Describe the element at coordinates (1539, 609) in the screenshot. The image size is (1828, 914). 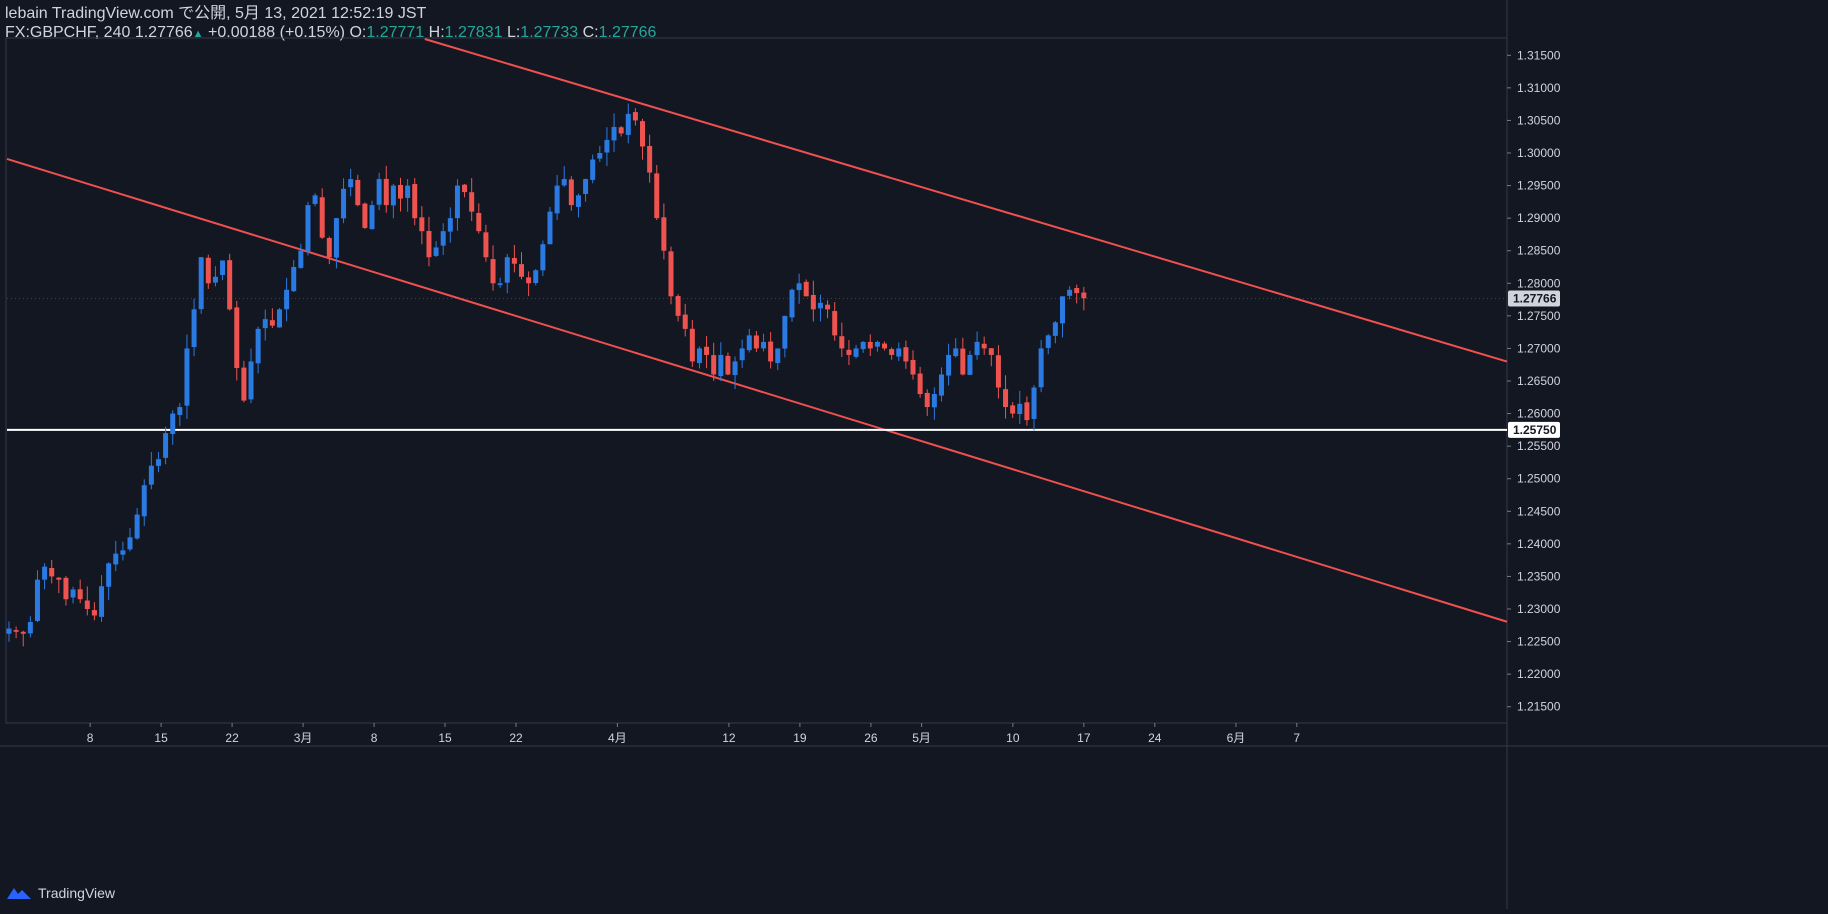
I see `y-tick-label: 1.23000` at that location.